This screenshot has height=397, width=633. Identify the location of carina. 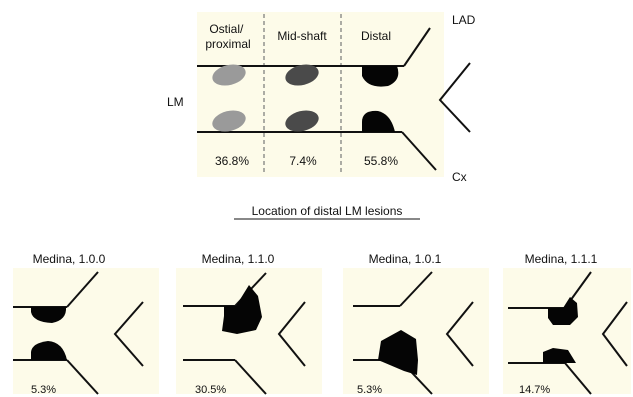
(454, 97).